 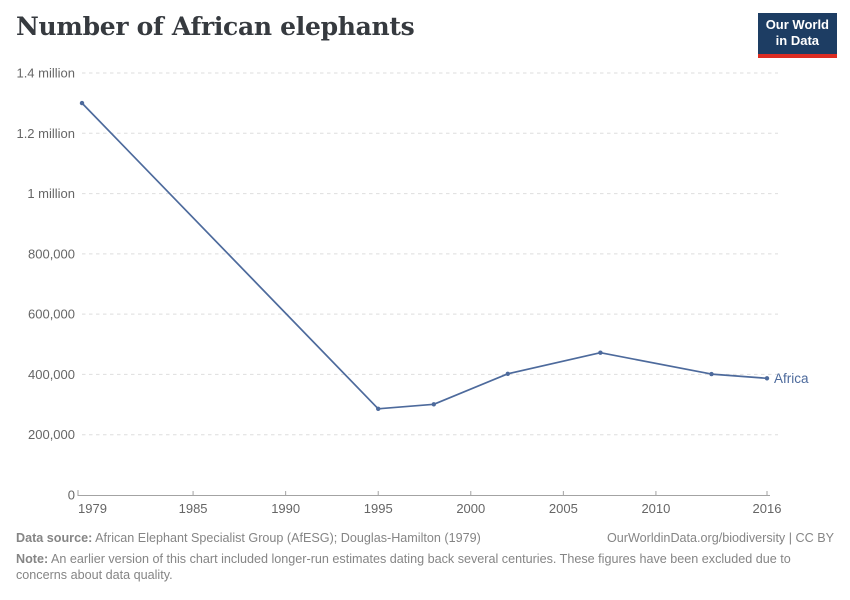 What do you see at coordinates (215, 26) in the screenshot?
I see `page-title: Number of African elephants` at bounding box center [215, 26].